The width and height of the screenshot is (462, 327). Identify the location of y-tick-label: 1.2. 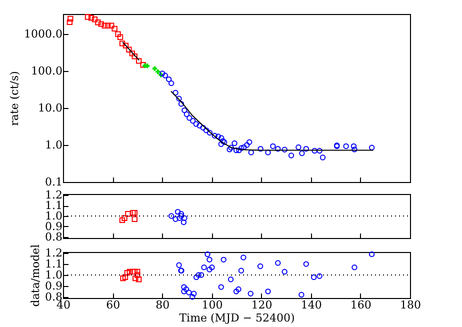
(53, 195).